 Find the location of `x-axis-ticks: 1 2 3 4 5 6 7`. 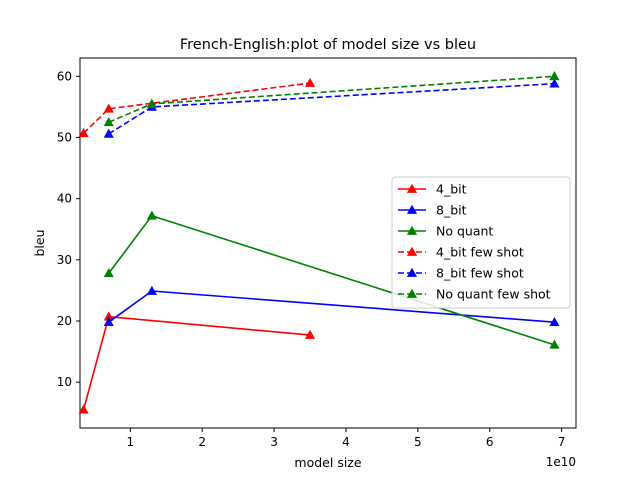

x-axis-ticks: 1 2 3 4 5 6 7 is located at coordinates (345, 438).